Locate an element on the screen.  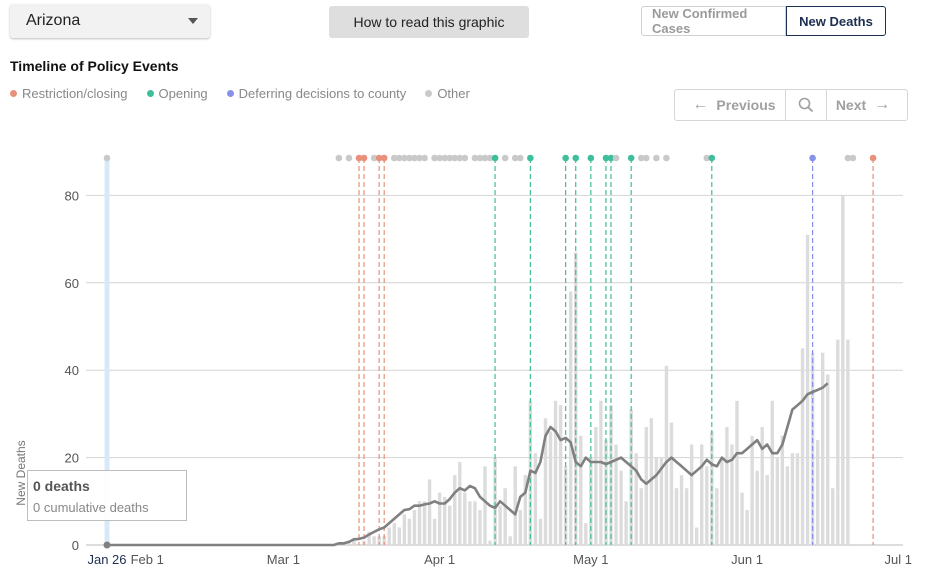
x-tick-label: Jan 26 is located at coordinates (106, 559).